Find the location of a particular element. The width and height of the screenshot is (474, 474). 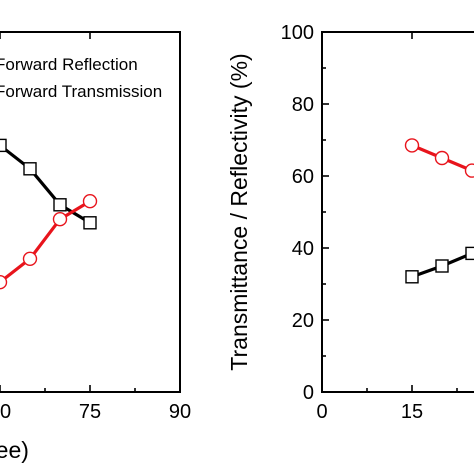

legend-label: Forward Transmission is located at coordinates (81, 91).